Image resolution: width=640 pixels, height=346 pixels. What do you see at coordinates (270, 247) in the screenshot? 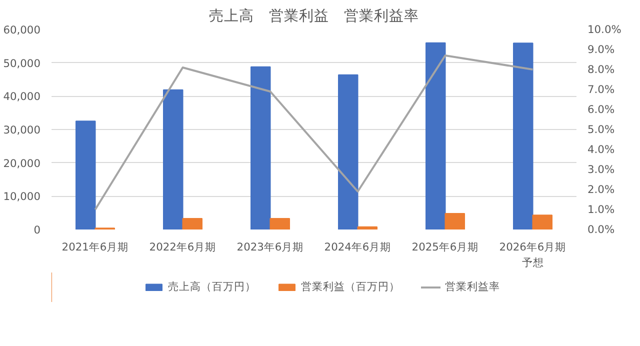
I see `x-tick-label: 2023年6月期` at bounding box center [270, 247].